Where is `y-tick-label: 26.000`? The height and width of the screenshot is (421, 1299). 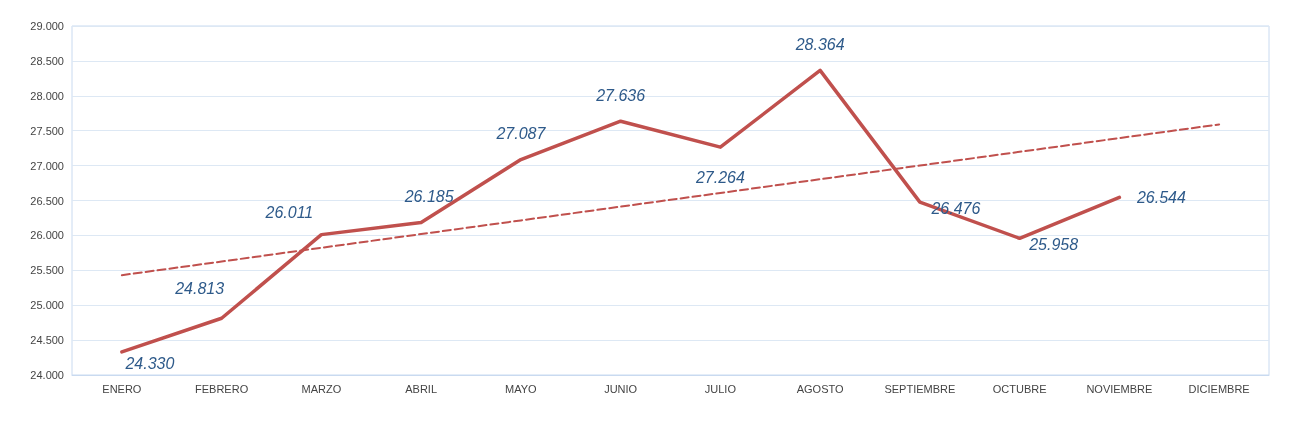
y-tick-label: 26.000 is located at coordinates (47, 235).